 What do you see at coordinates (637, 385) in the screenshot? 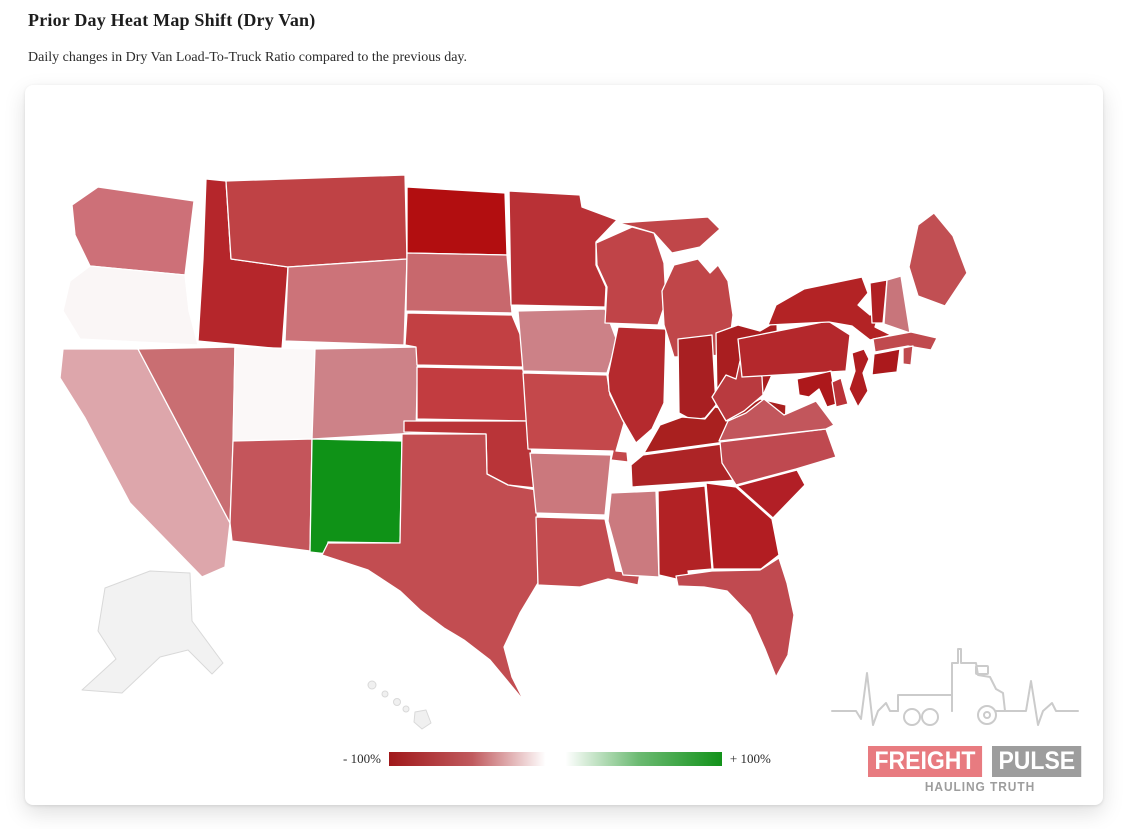
I see `state-illinois` at bounding box center [637, 385].